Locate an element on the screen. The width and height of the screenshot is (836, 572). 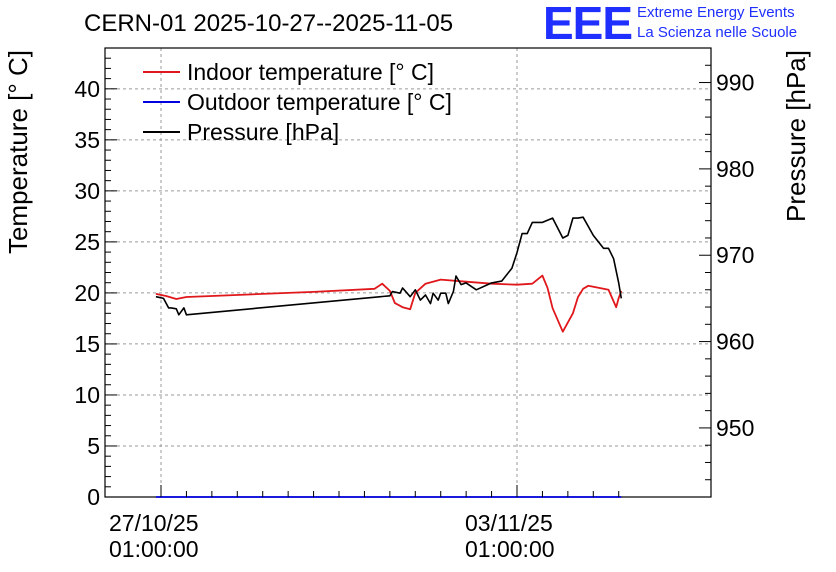
chart-title: CERN-01 2025-10-27--2025-11-05 is located at coordinates (269, 23).